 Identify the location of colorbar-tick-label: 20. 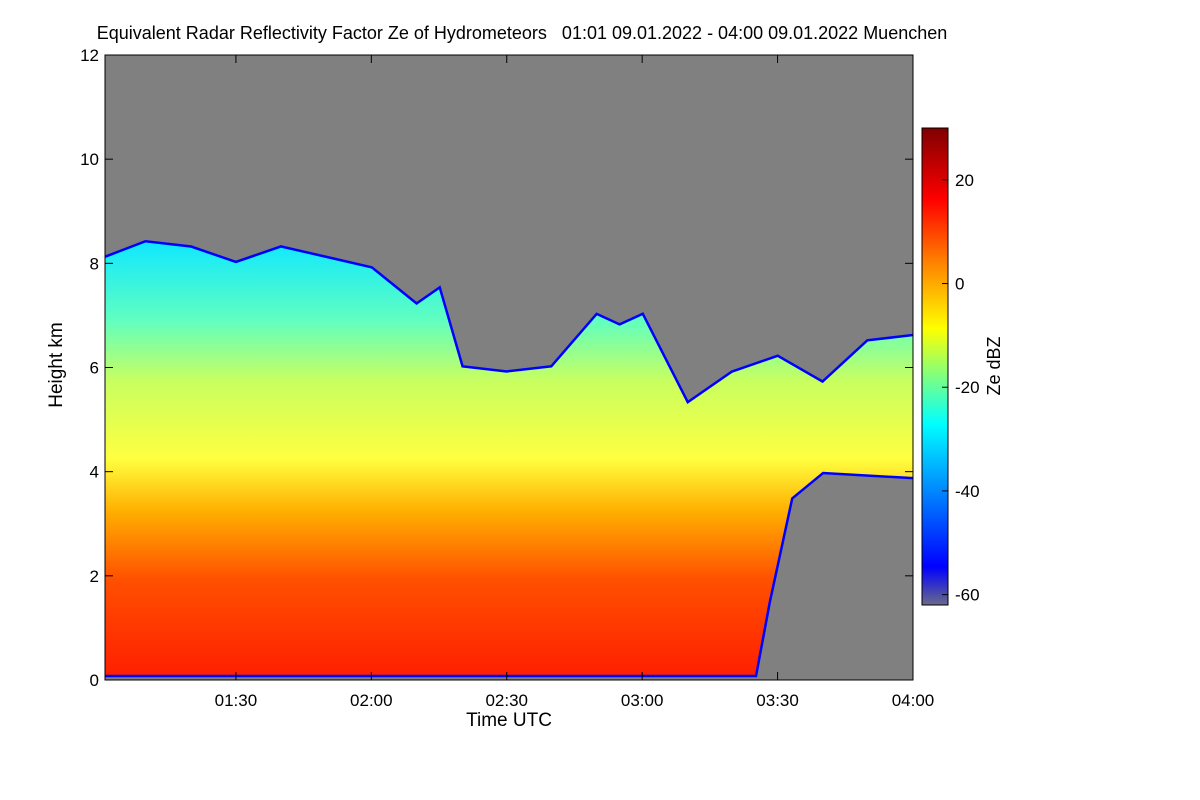
(964, 180).